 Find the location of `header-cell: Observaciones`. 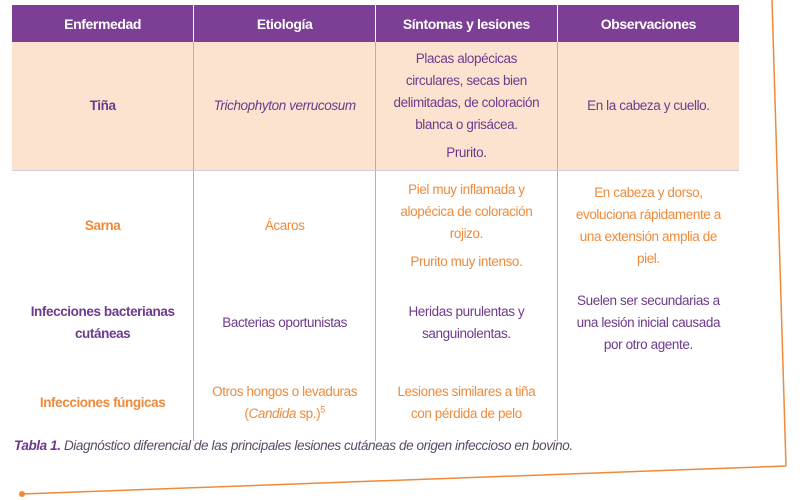

header-cell: Observaciones is located at coordinates (647, 23).